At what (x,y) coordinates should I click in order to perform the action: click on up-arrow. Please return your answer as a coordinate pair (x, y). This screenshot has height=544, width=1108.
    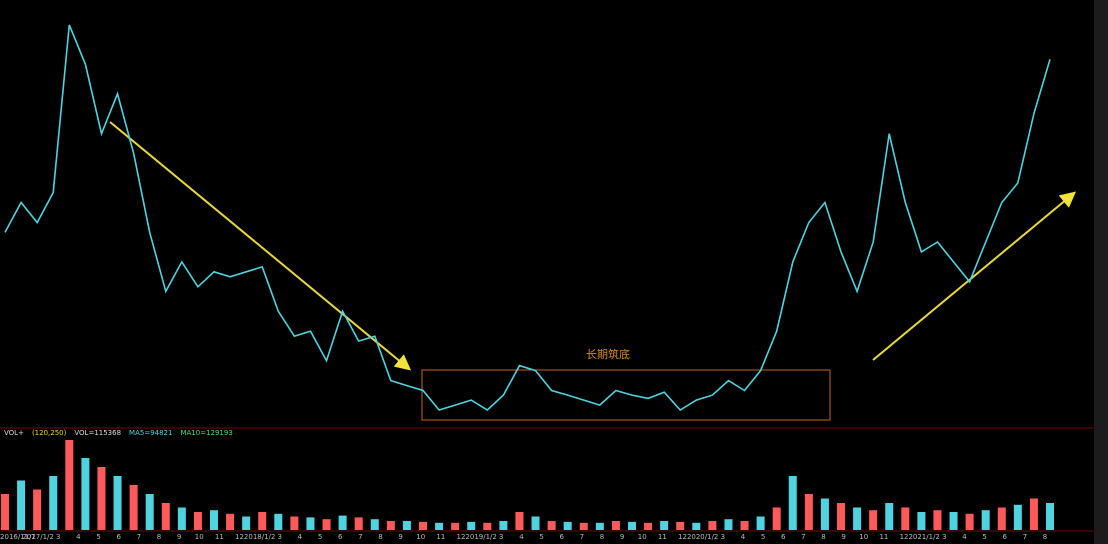
    Looking at the image, I should click on (974, 276).